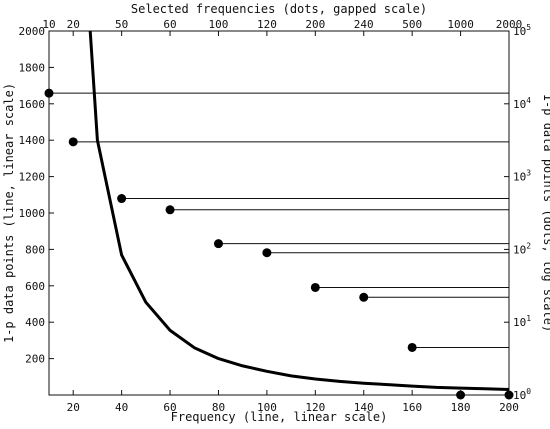  I want to click on y-tick-label: 1800, so click(32, 67).